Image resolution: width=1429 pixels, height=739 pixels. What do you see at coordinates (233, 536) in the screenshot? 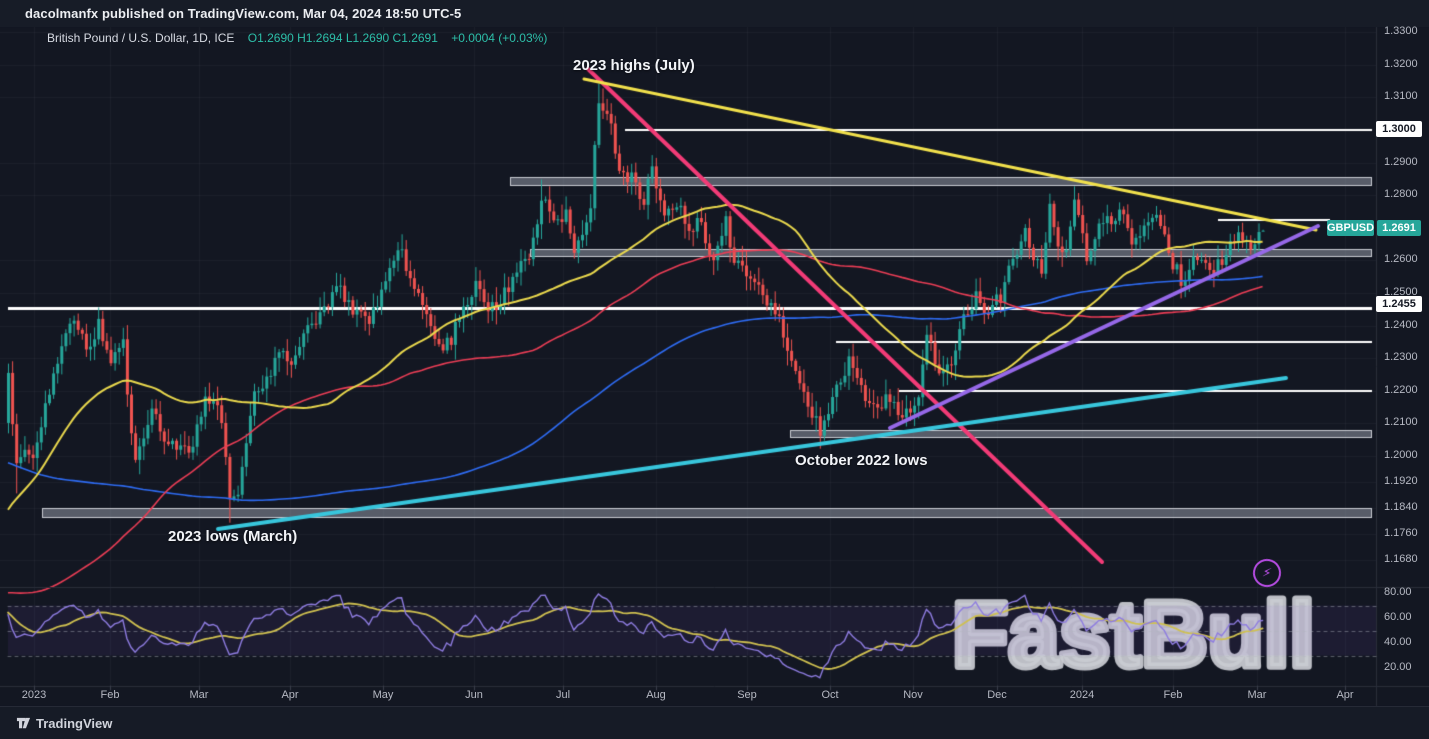
I see `annotation-2023-lows: 2023 lows (March)` at bounding box center [233, 536].